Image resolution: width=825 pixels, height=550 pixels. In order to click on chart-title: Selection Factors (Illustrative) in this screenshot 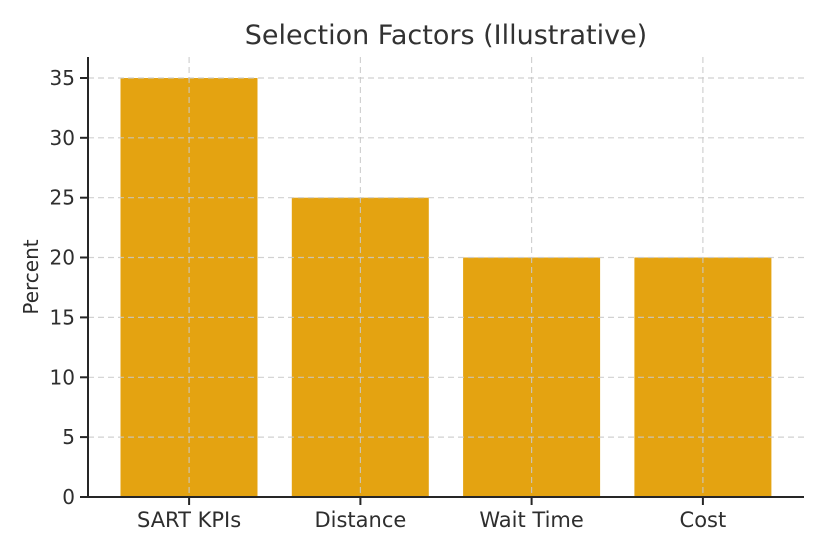, I will do `click(446, 35)`.